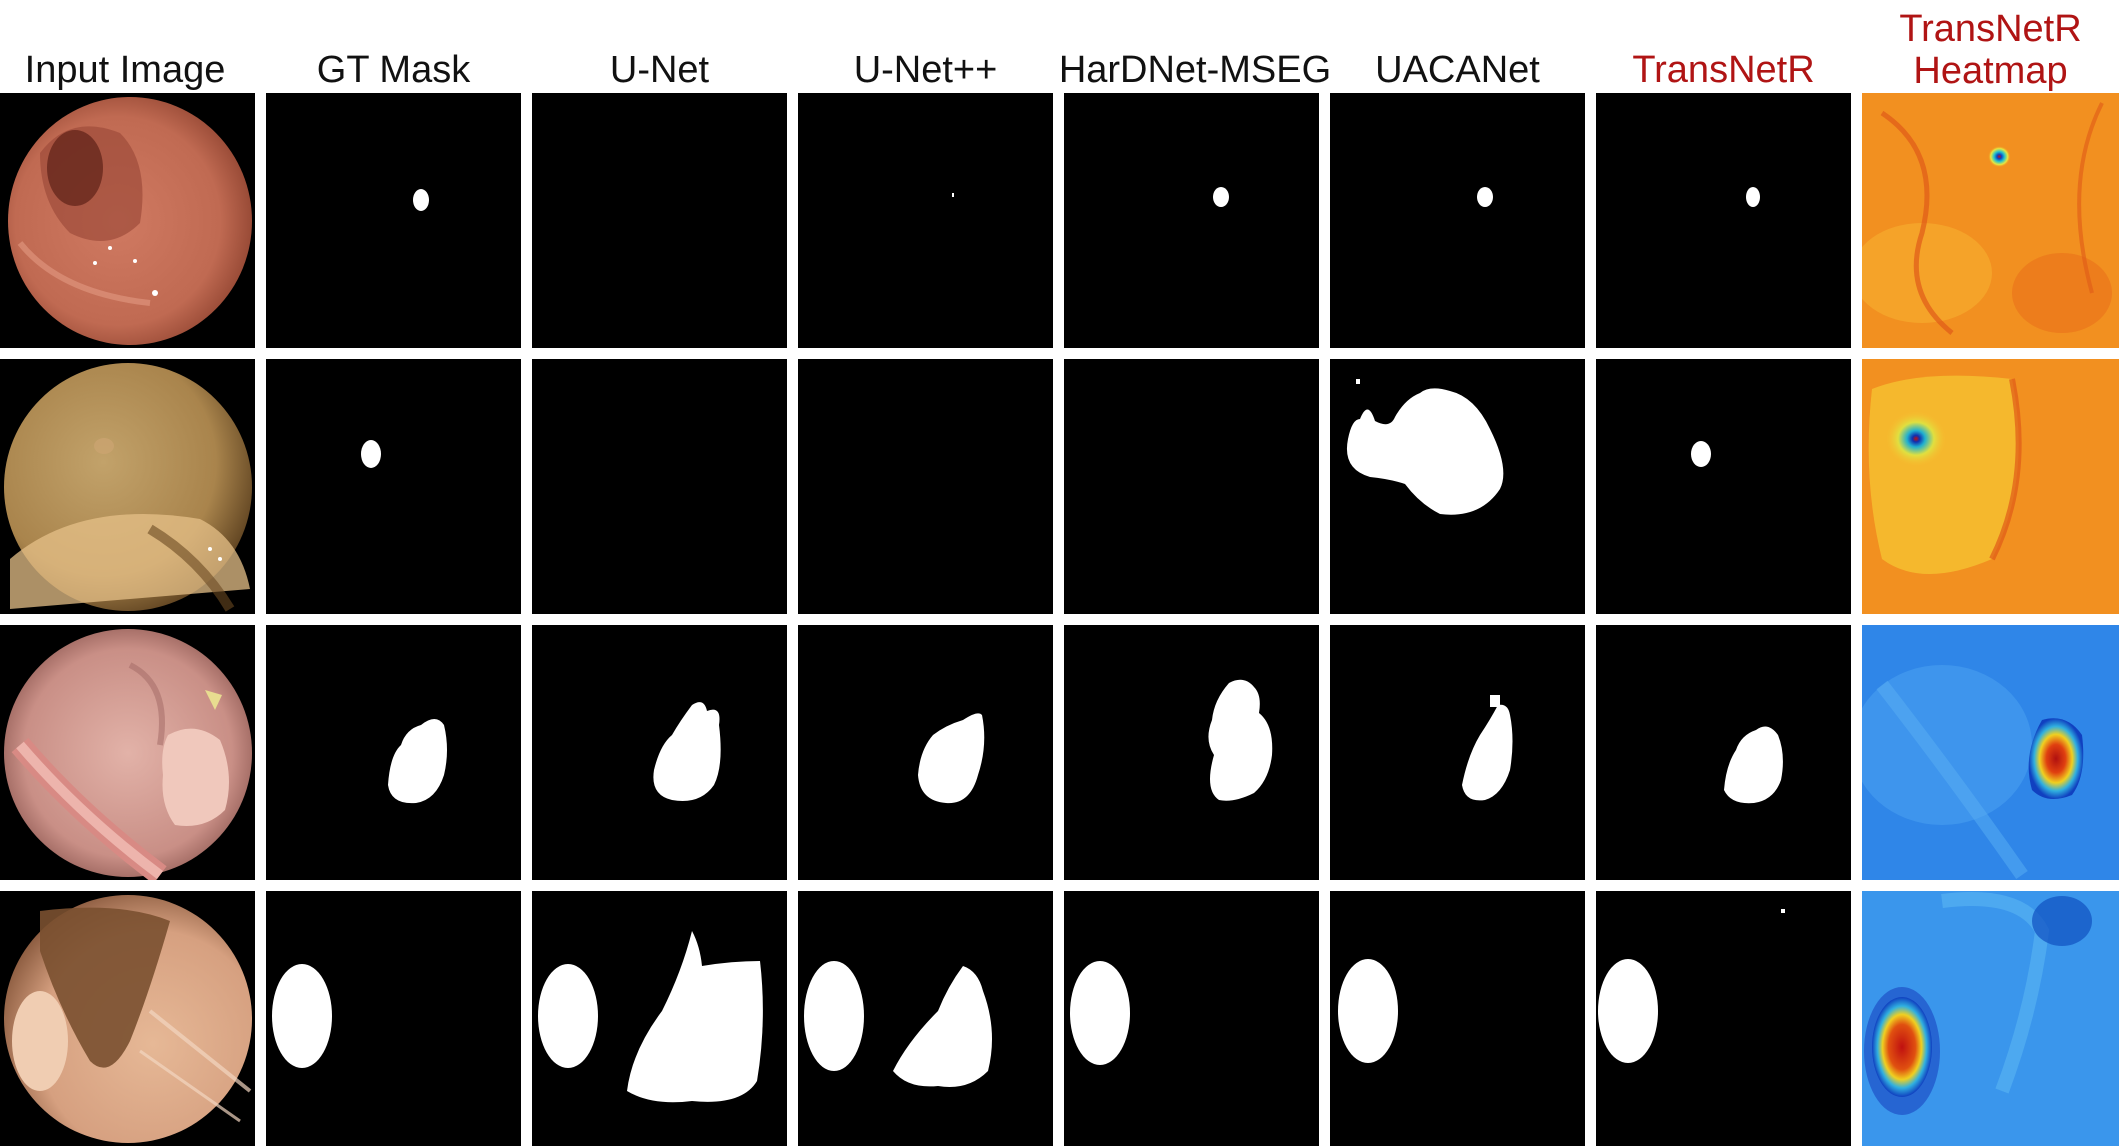  Describe the element at coordinates (1723, 1018) in the screenshot. I see `row4-transnetr-mask` at that location.